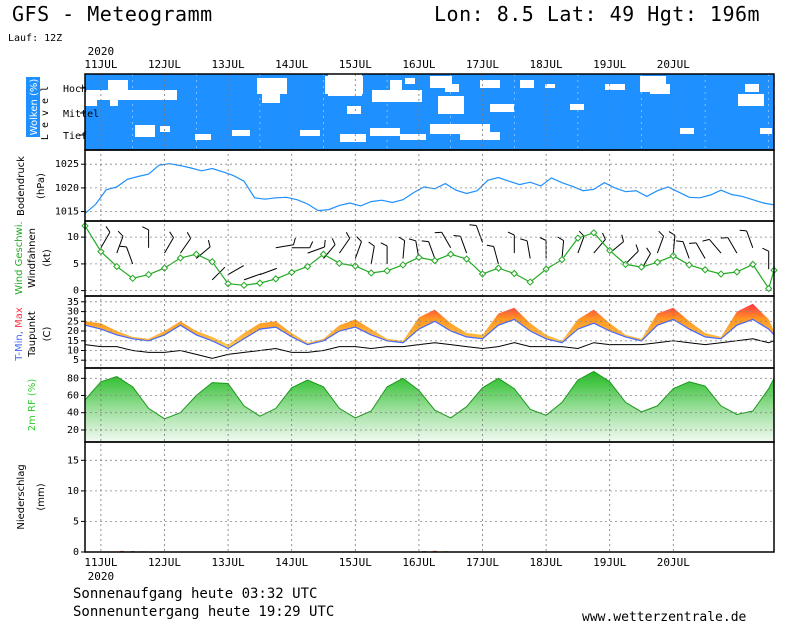 Image resolution: width=800 pixels, height=625 pixels. I want to click on day-label-bottom: 19JUL, so click(609, 562).